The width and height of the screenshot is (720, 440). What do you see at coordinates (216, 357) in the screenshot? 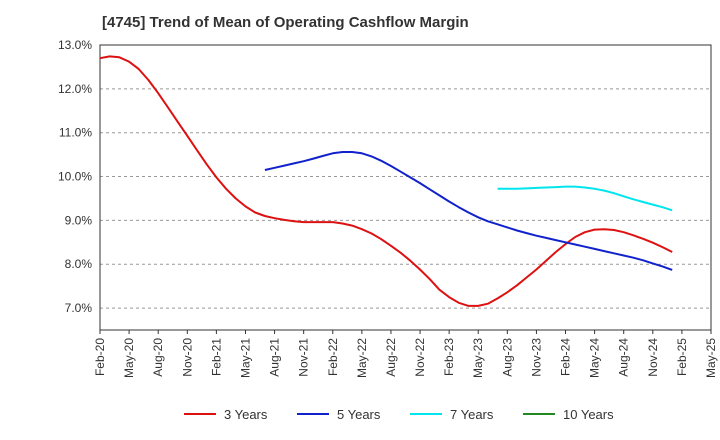
I see `x-tick-label: Feb-21` at bounding box center [216, 357].